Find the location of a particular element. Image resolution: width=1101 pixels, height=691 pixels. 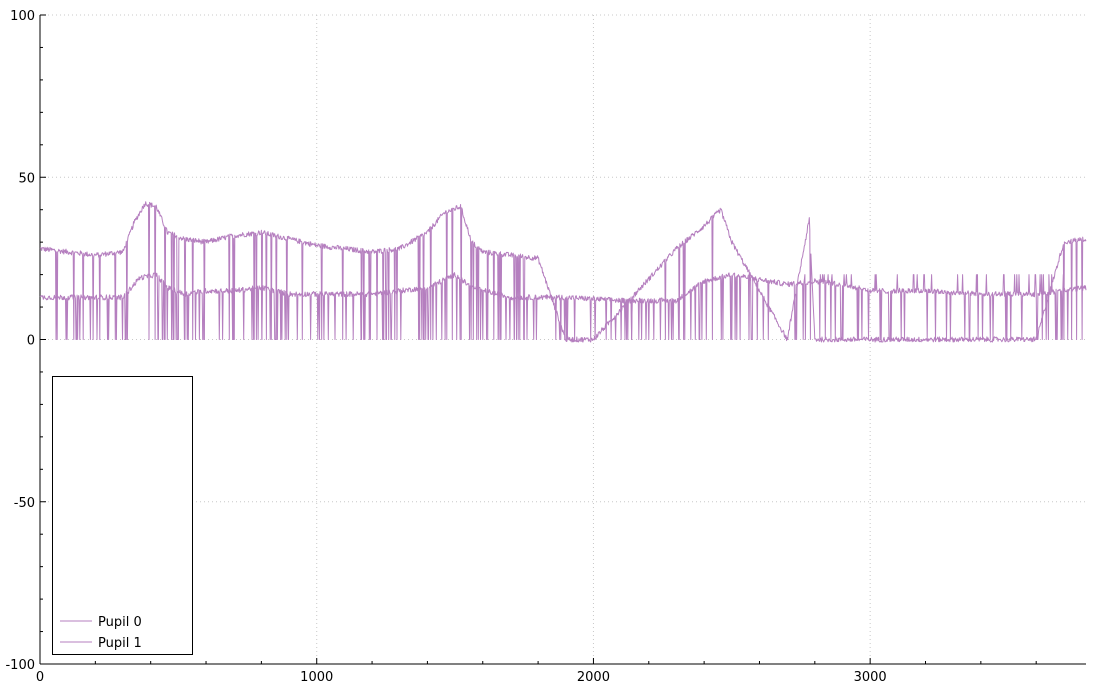

x-tick-label: 3000 is located at coordinates (870, 677).